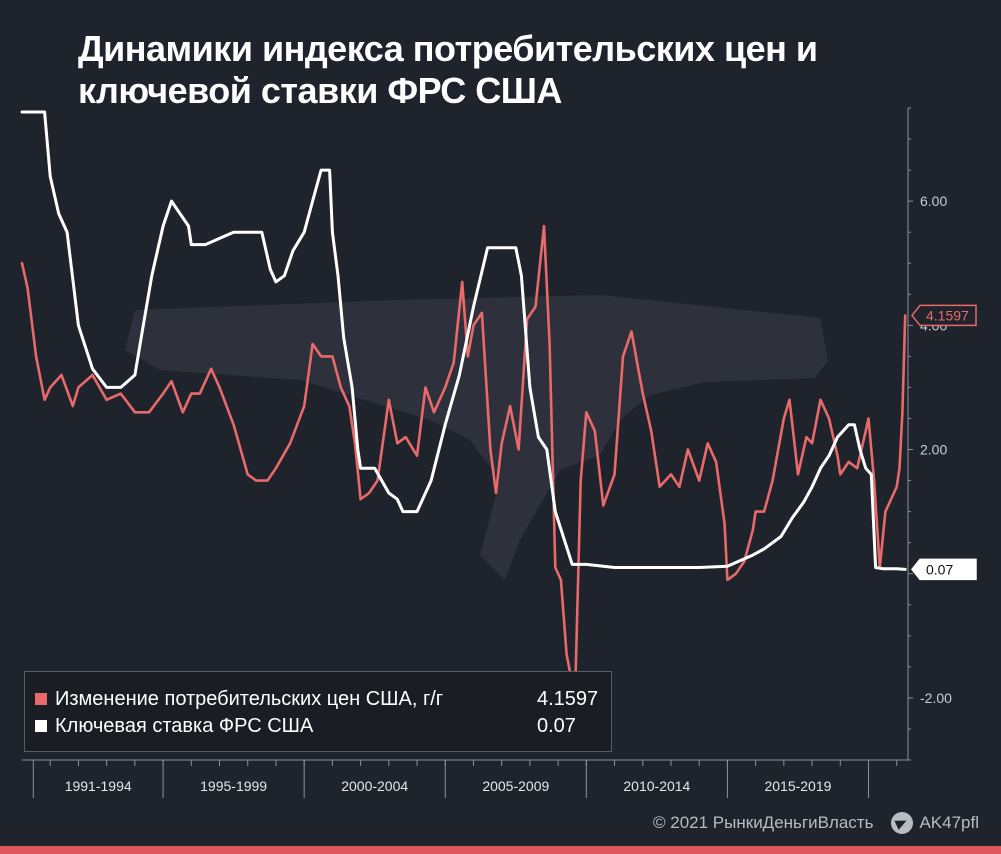 The width and height of the screenshot is (1001, 854). What do you see at coordinates (936, 698) in the screenshot?
I see `y-tick-label: -2.00` at bounding box center [936, 698].